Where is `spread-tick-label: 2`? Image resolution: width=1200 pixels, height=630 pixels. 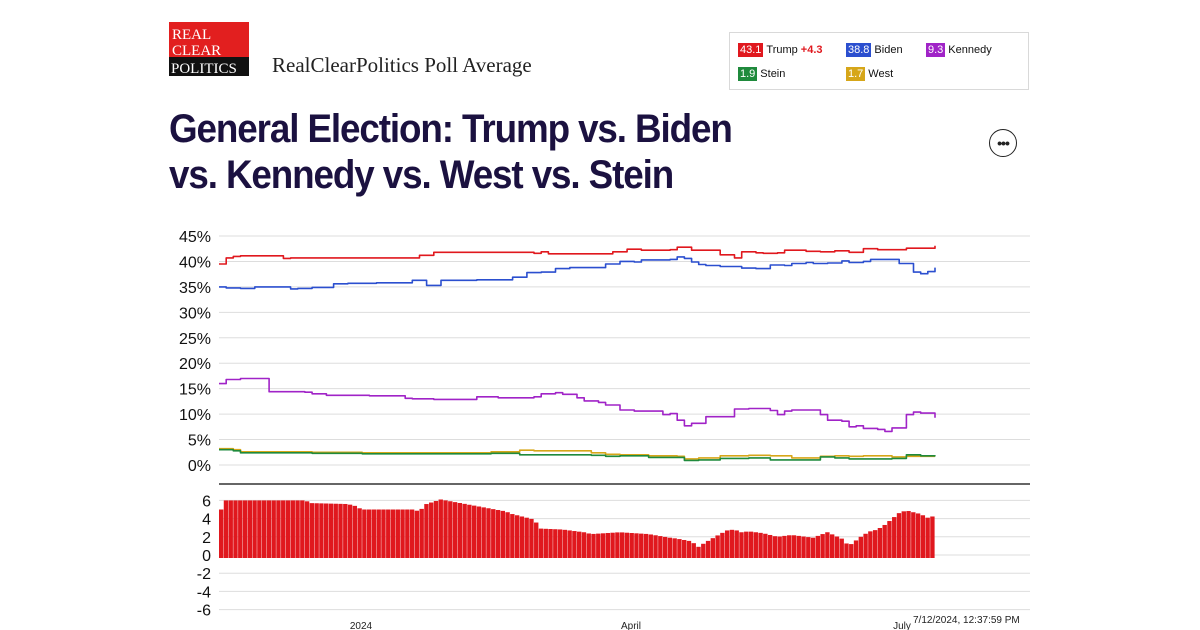 spread-tick-label: 2 is located at coordinates (206, 538).